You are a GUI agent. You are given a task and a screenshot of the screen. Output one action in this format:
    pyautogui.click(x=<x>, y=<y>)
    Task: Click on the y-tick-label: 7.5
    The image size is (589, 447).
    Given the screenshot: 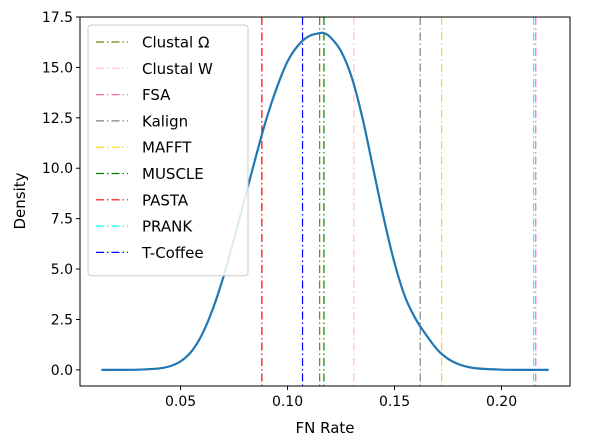 What is the action you would take?
    pyautogui.click(x=62, y=220)
    